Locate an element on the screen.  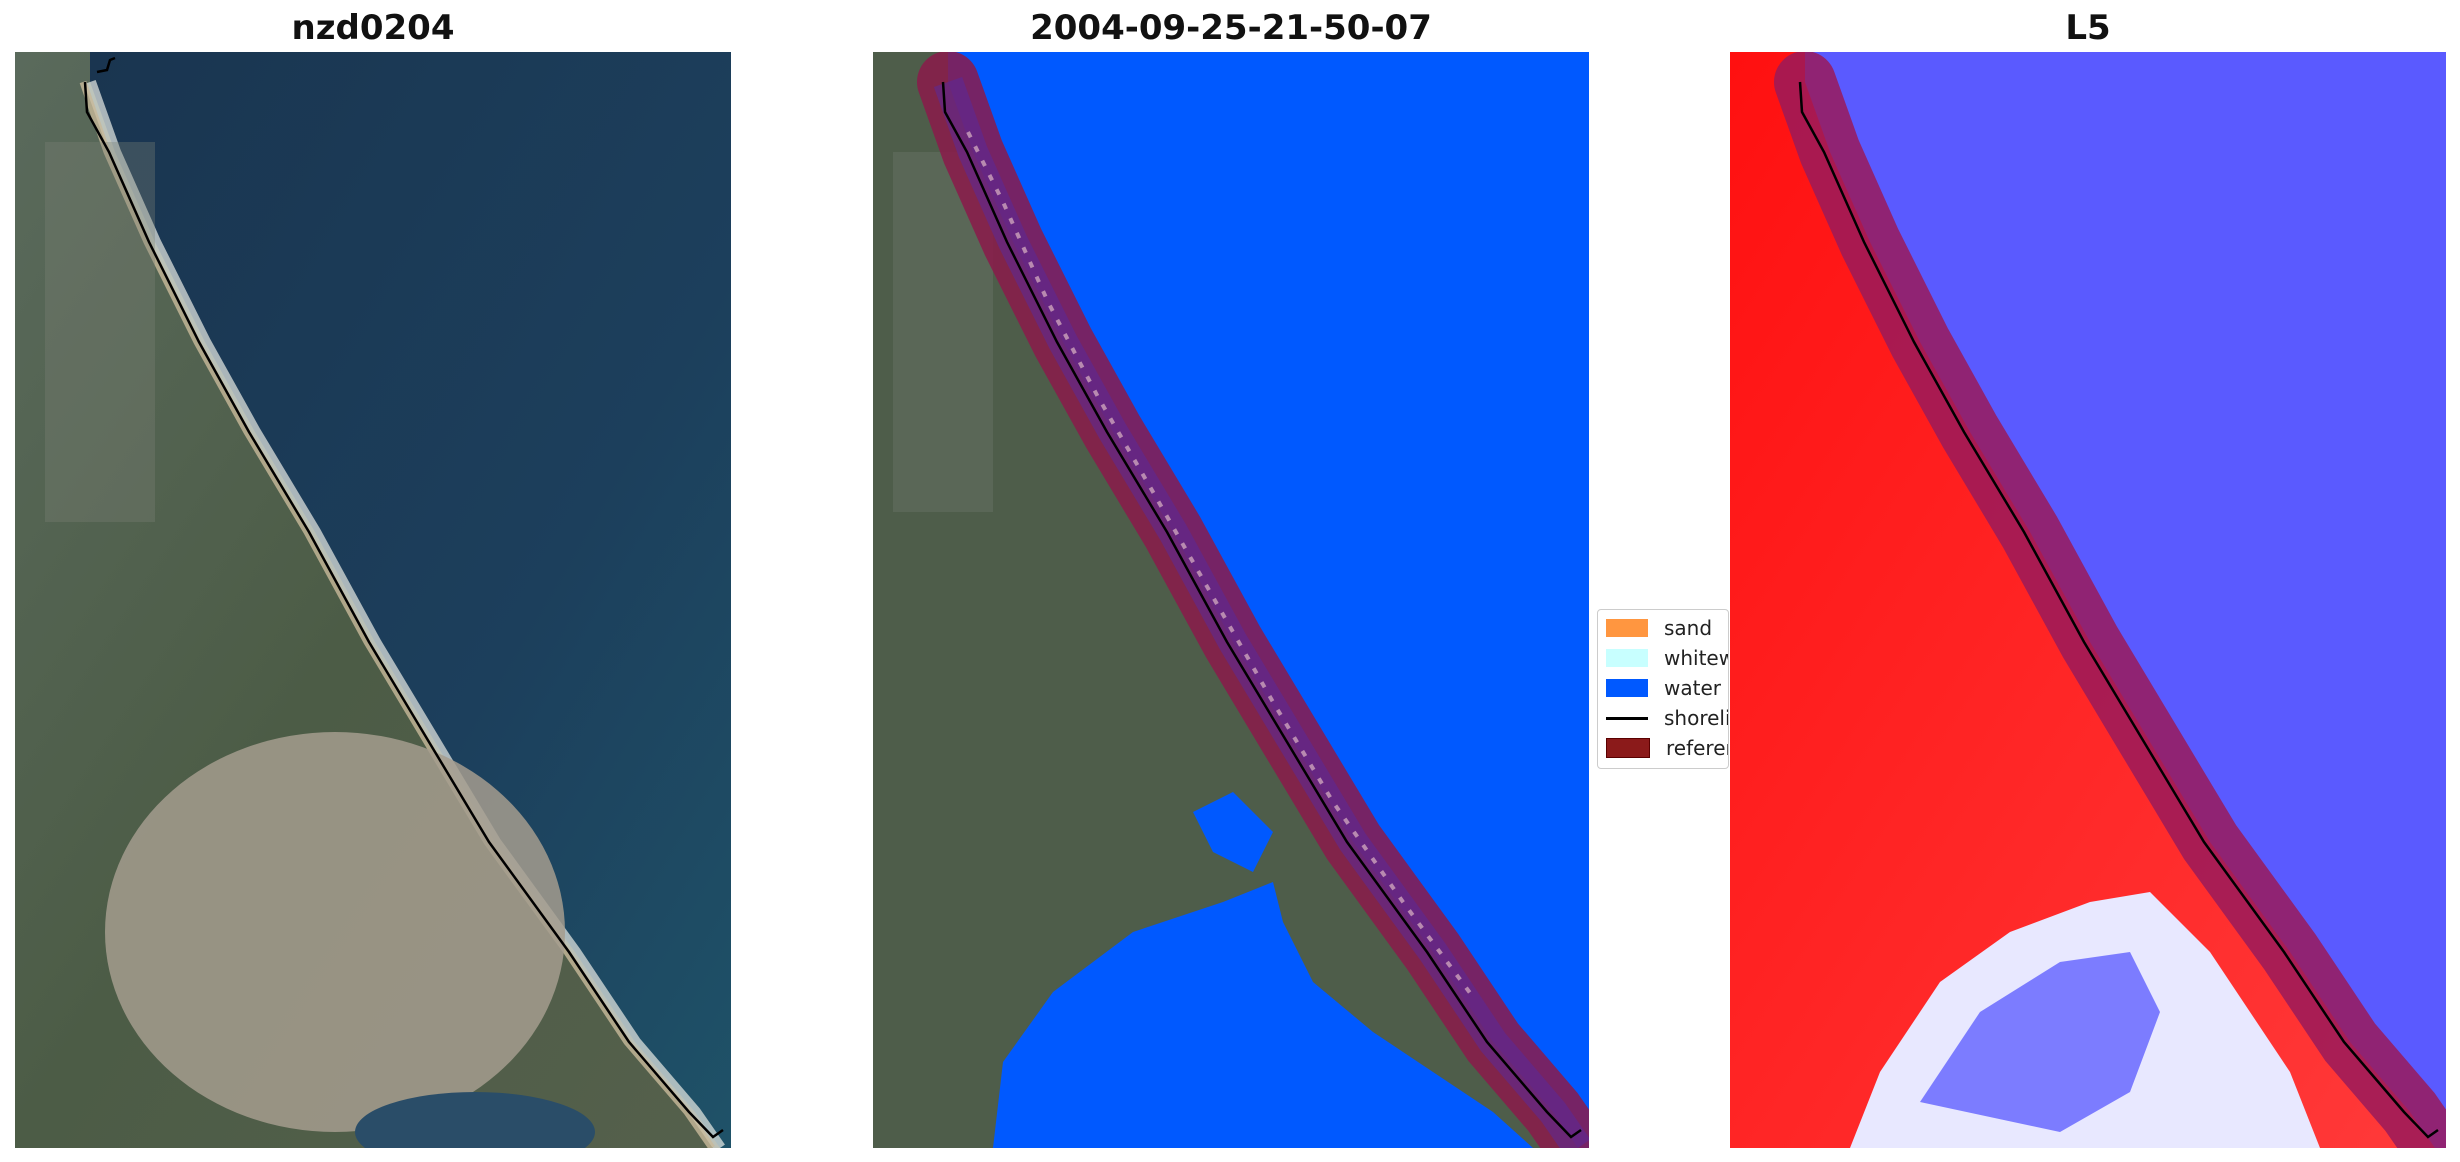
legend-item-reference-shoreline: reference shoreline is located at coordinates (1667, 748).